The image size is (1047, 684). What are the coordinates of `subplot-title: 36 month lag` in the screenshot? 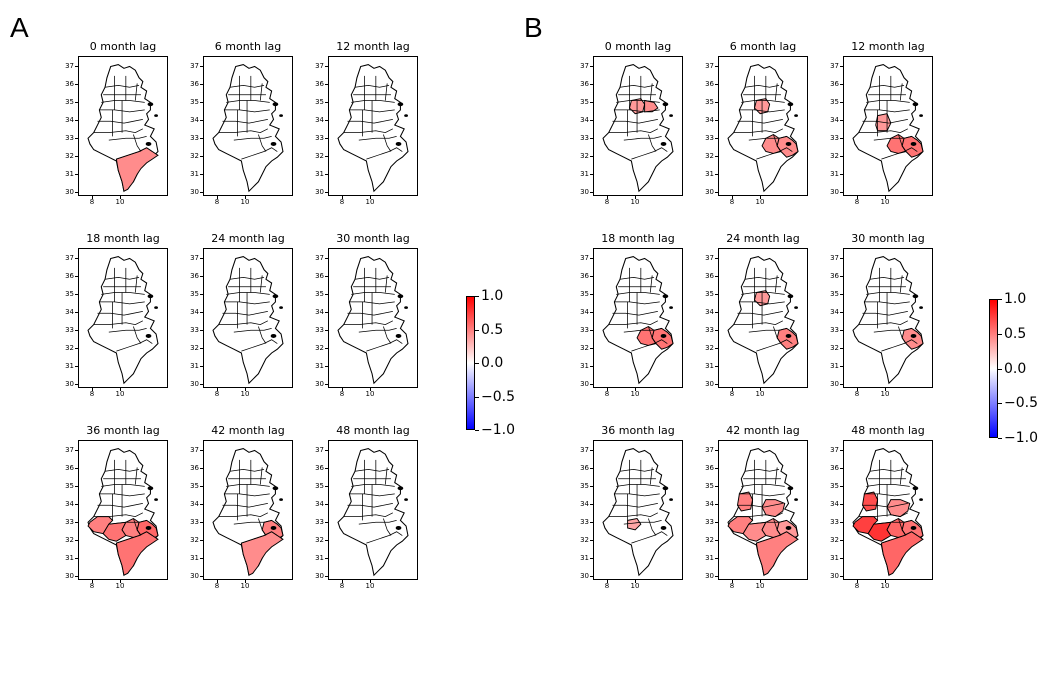 It's located at (638, 430).